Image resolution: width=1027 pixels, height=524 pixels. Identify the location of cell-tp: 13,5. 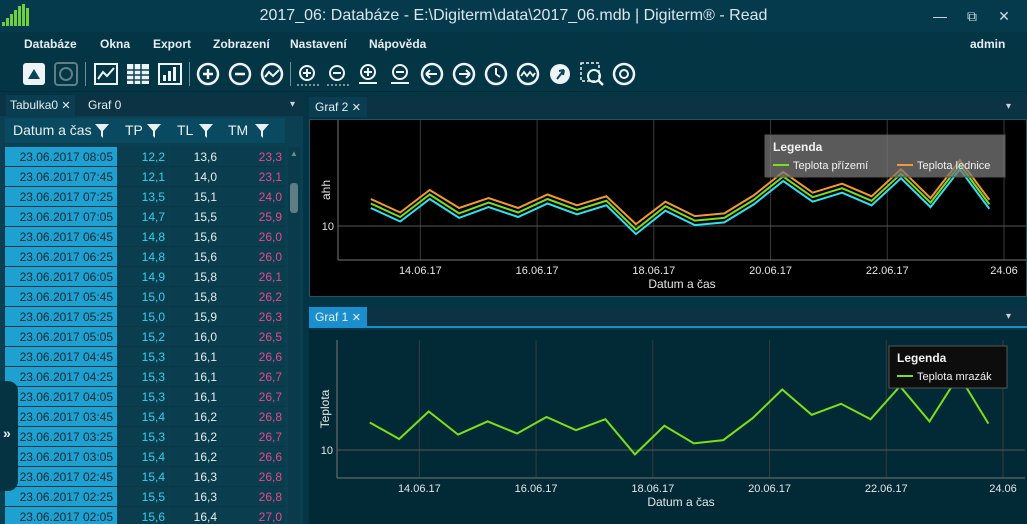
(143, 196).